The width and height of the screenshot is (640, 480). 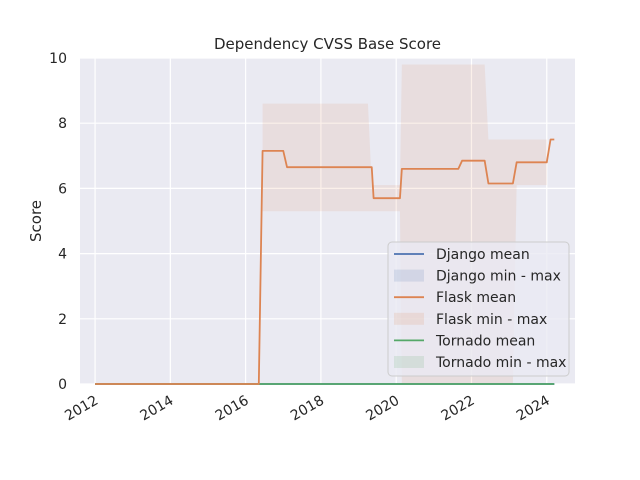 What do you see at coordinates (533, 409) in the screenshot?
I see `x-tick-label: 2024` at bounding box center [533, 409].